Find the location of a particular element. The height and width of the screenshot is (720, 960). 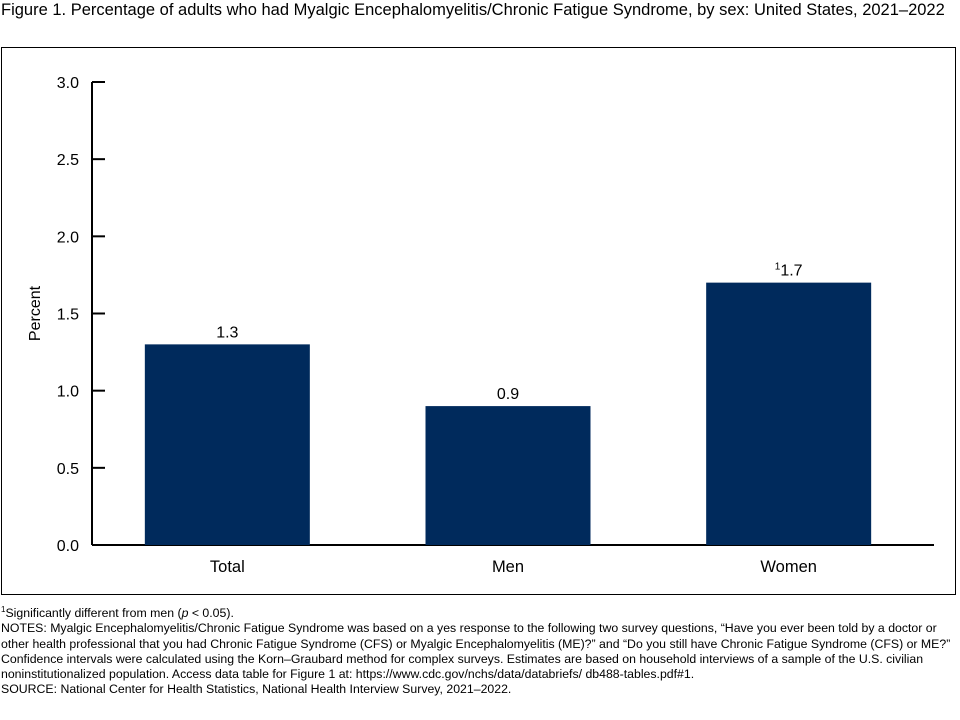

value-label-superscript: 1 is located at coordinates (778, 267).